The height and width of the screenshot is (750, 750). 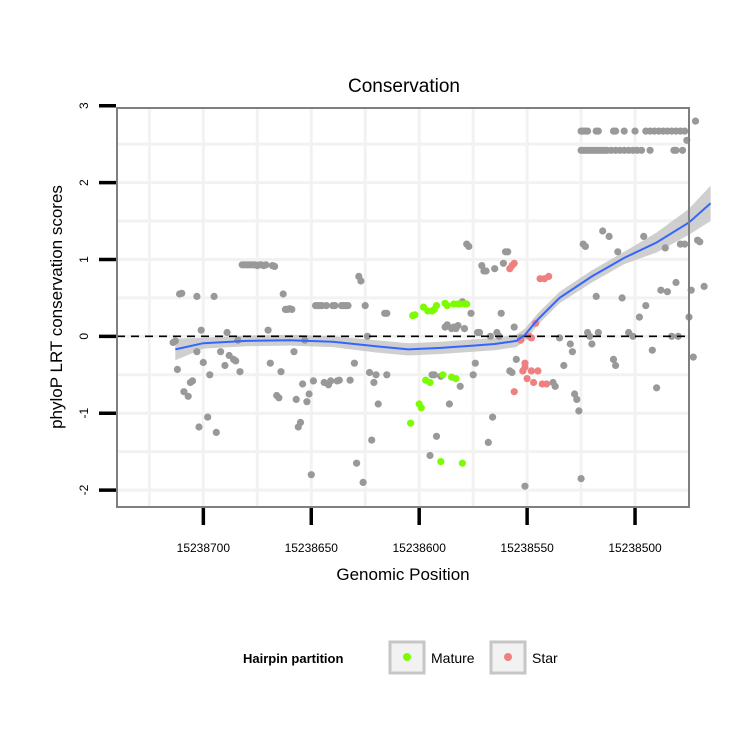 What do you see at coordinates (545, 658) in the screenshot?
I see `legend-label-star: Star` at bounding box center [545, 658].